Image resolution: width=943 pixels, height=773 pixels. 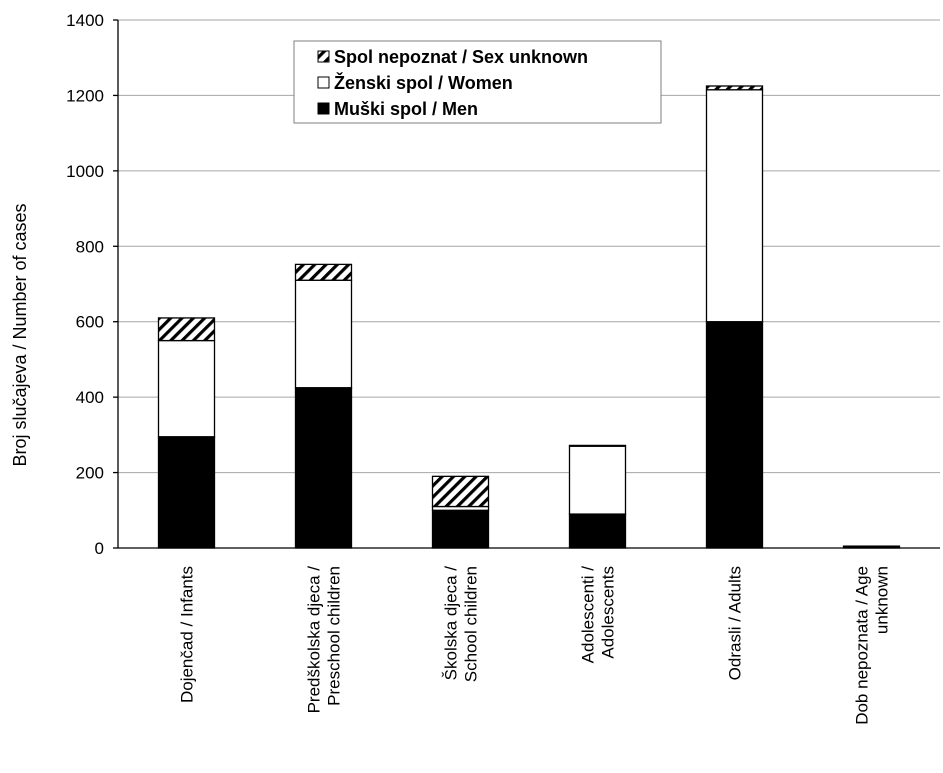 What do you see at coordinates (90, 246) in the screenshot?
I see `y-tick-label: 800` at bounding box center [90, 246].